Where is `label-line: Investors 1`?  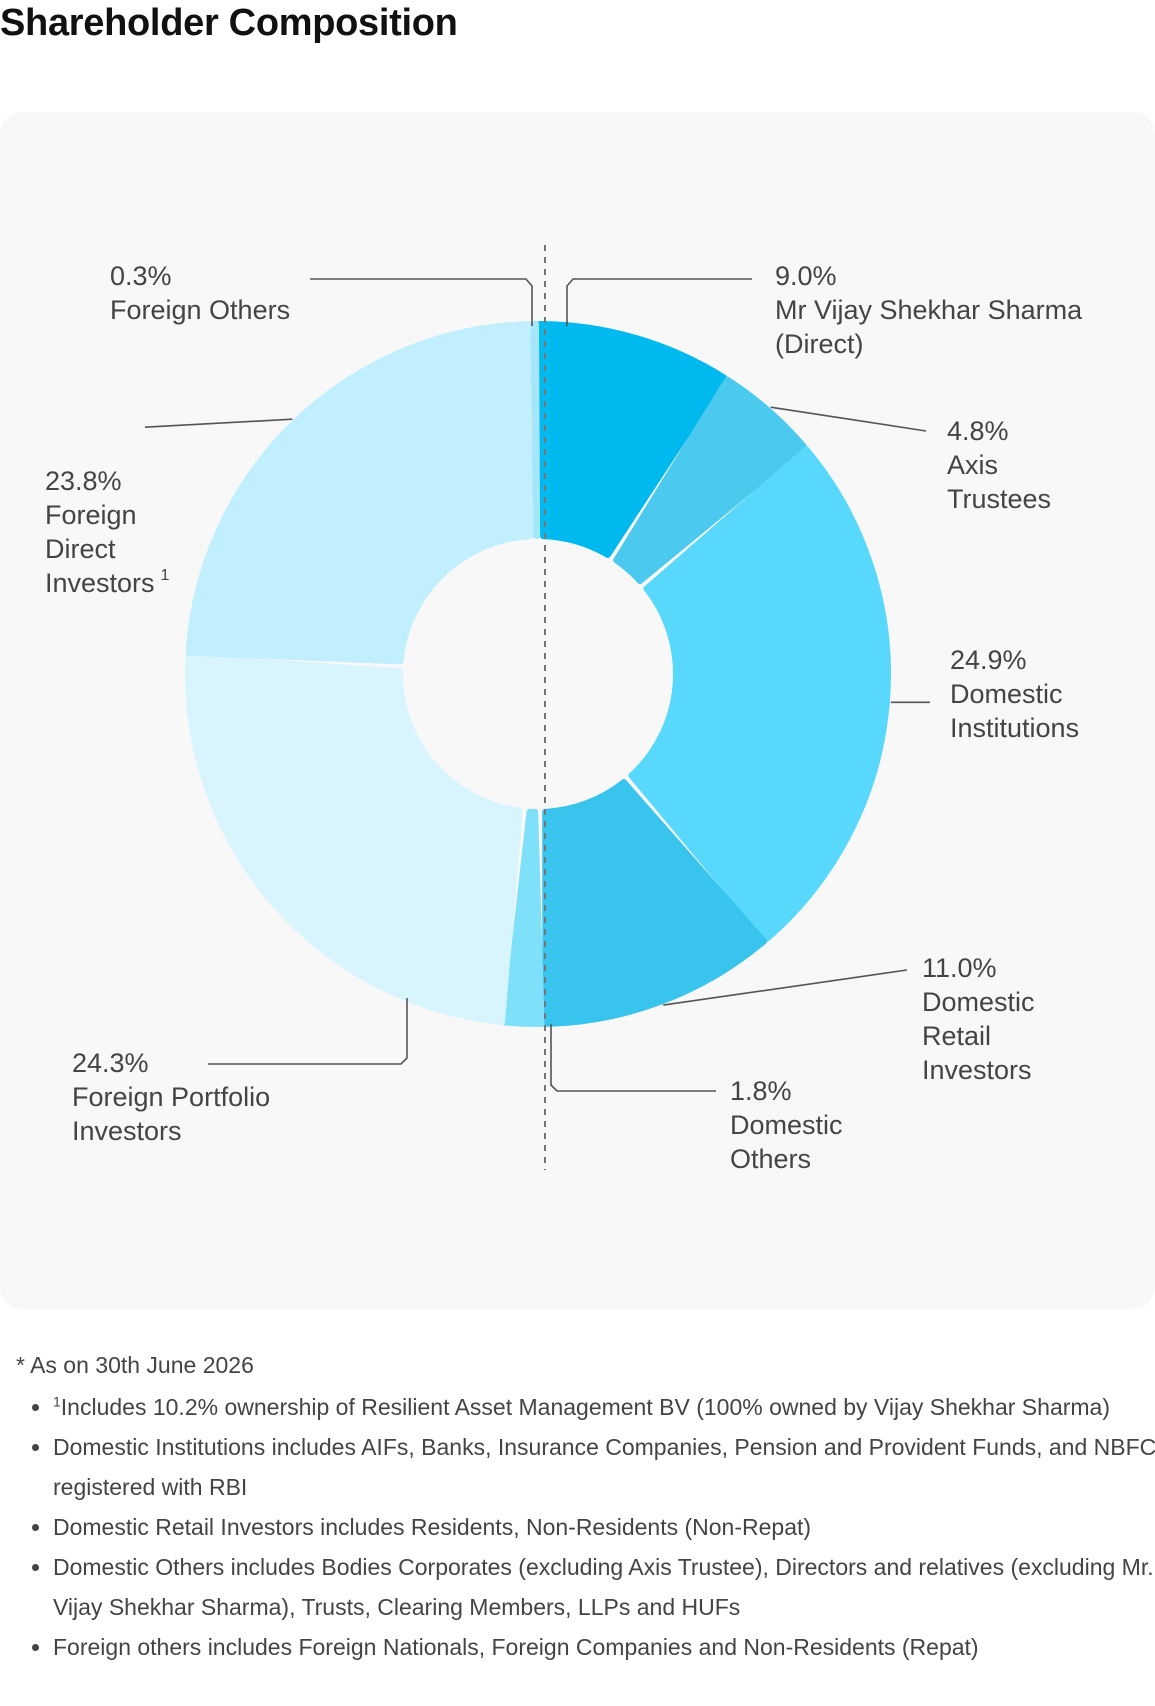 label-line: Investors 1 is located at coordinates (107, 583).